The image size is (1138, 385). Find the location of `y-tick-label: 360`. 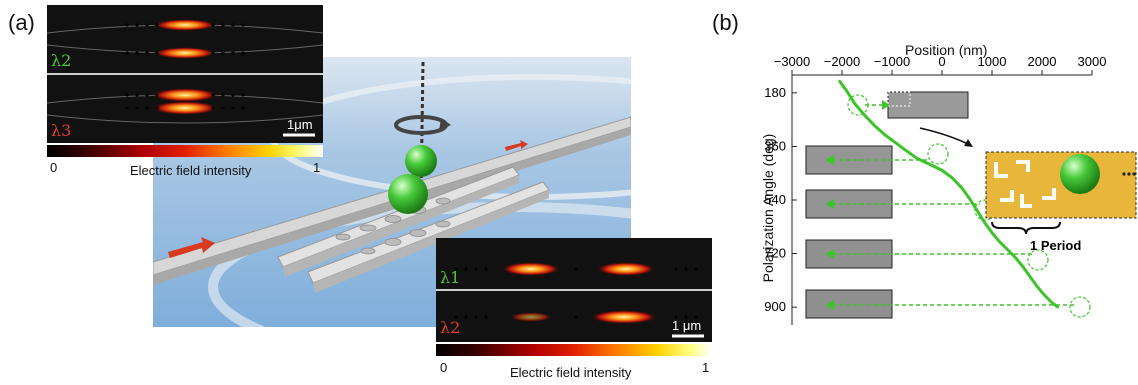

y-tick-label: 360 is located at coordinates (775, 145).